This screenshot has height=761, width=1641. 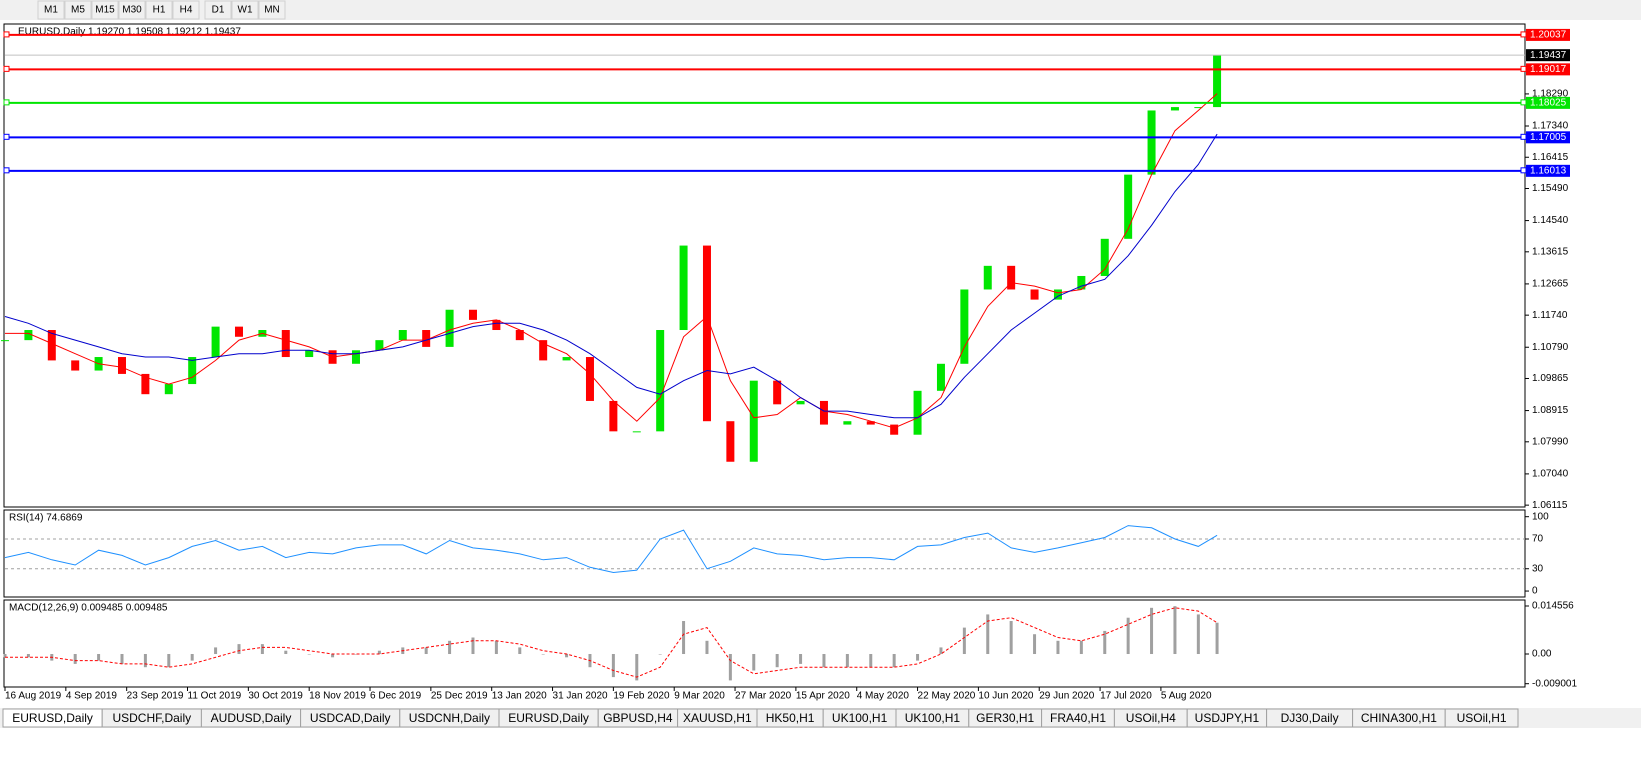 What do you see at coordinates (1481, 718) in the screenshot?
I see `chart-tab` at bounding box center [1481, 718].